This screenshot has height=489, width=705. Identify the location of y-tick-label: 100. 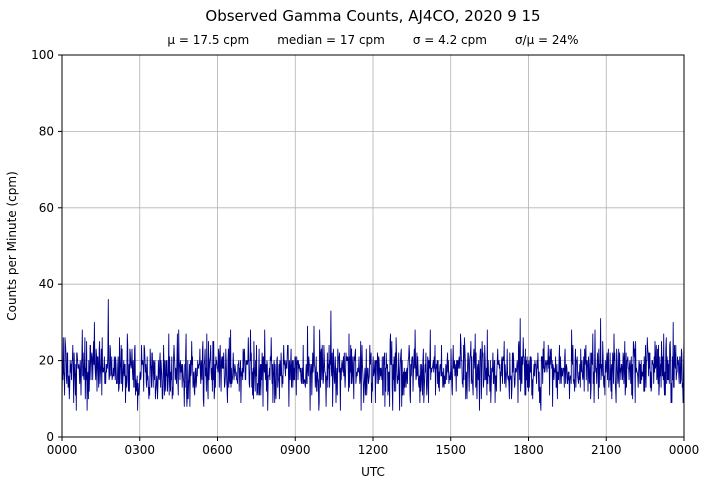
(42, 55).